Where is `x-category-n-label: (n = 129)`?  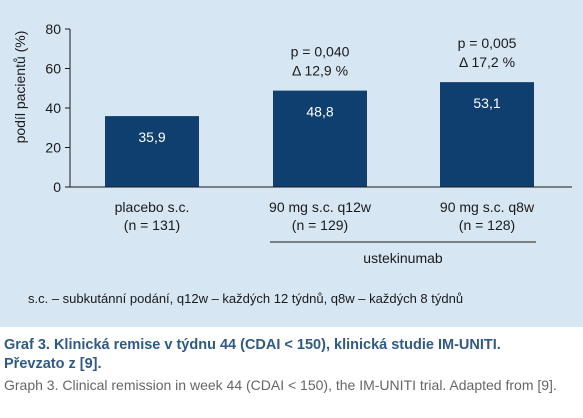
x-category-n-label: (n = 129) is located at coordinates (320, 225).